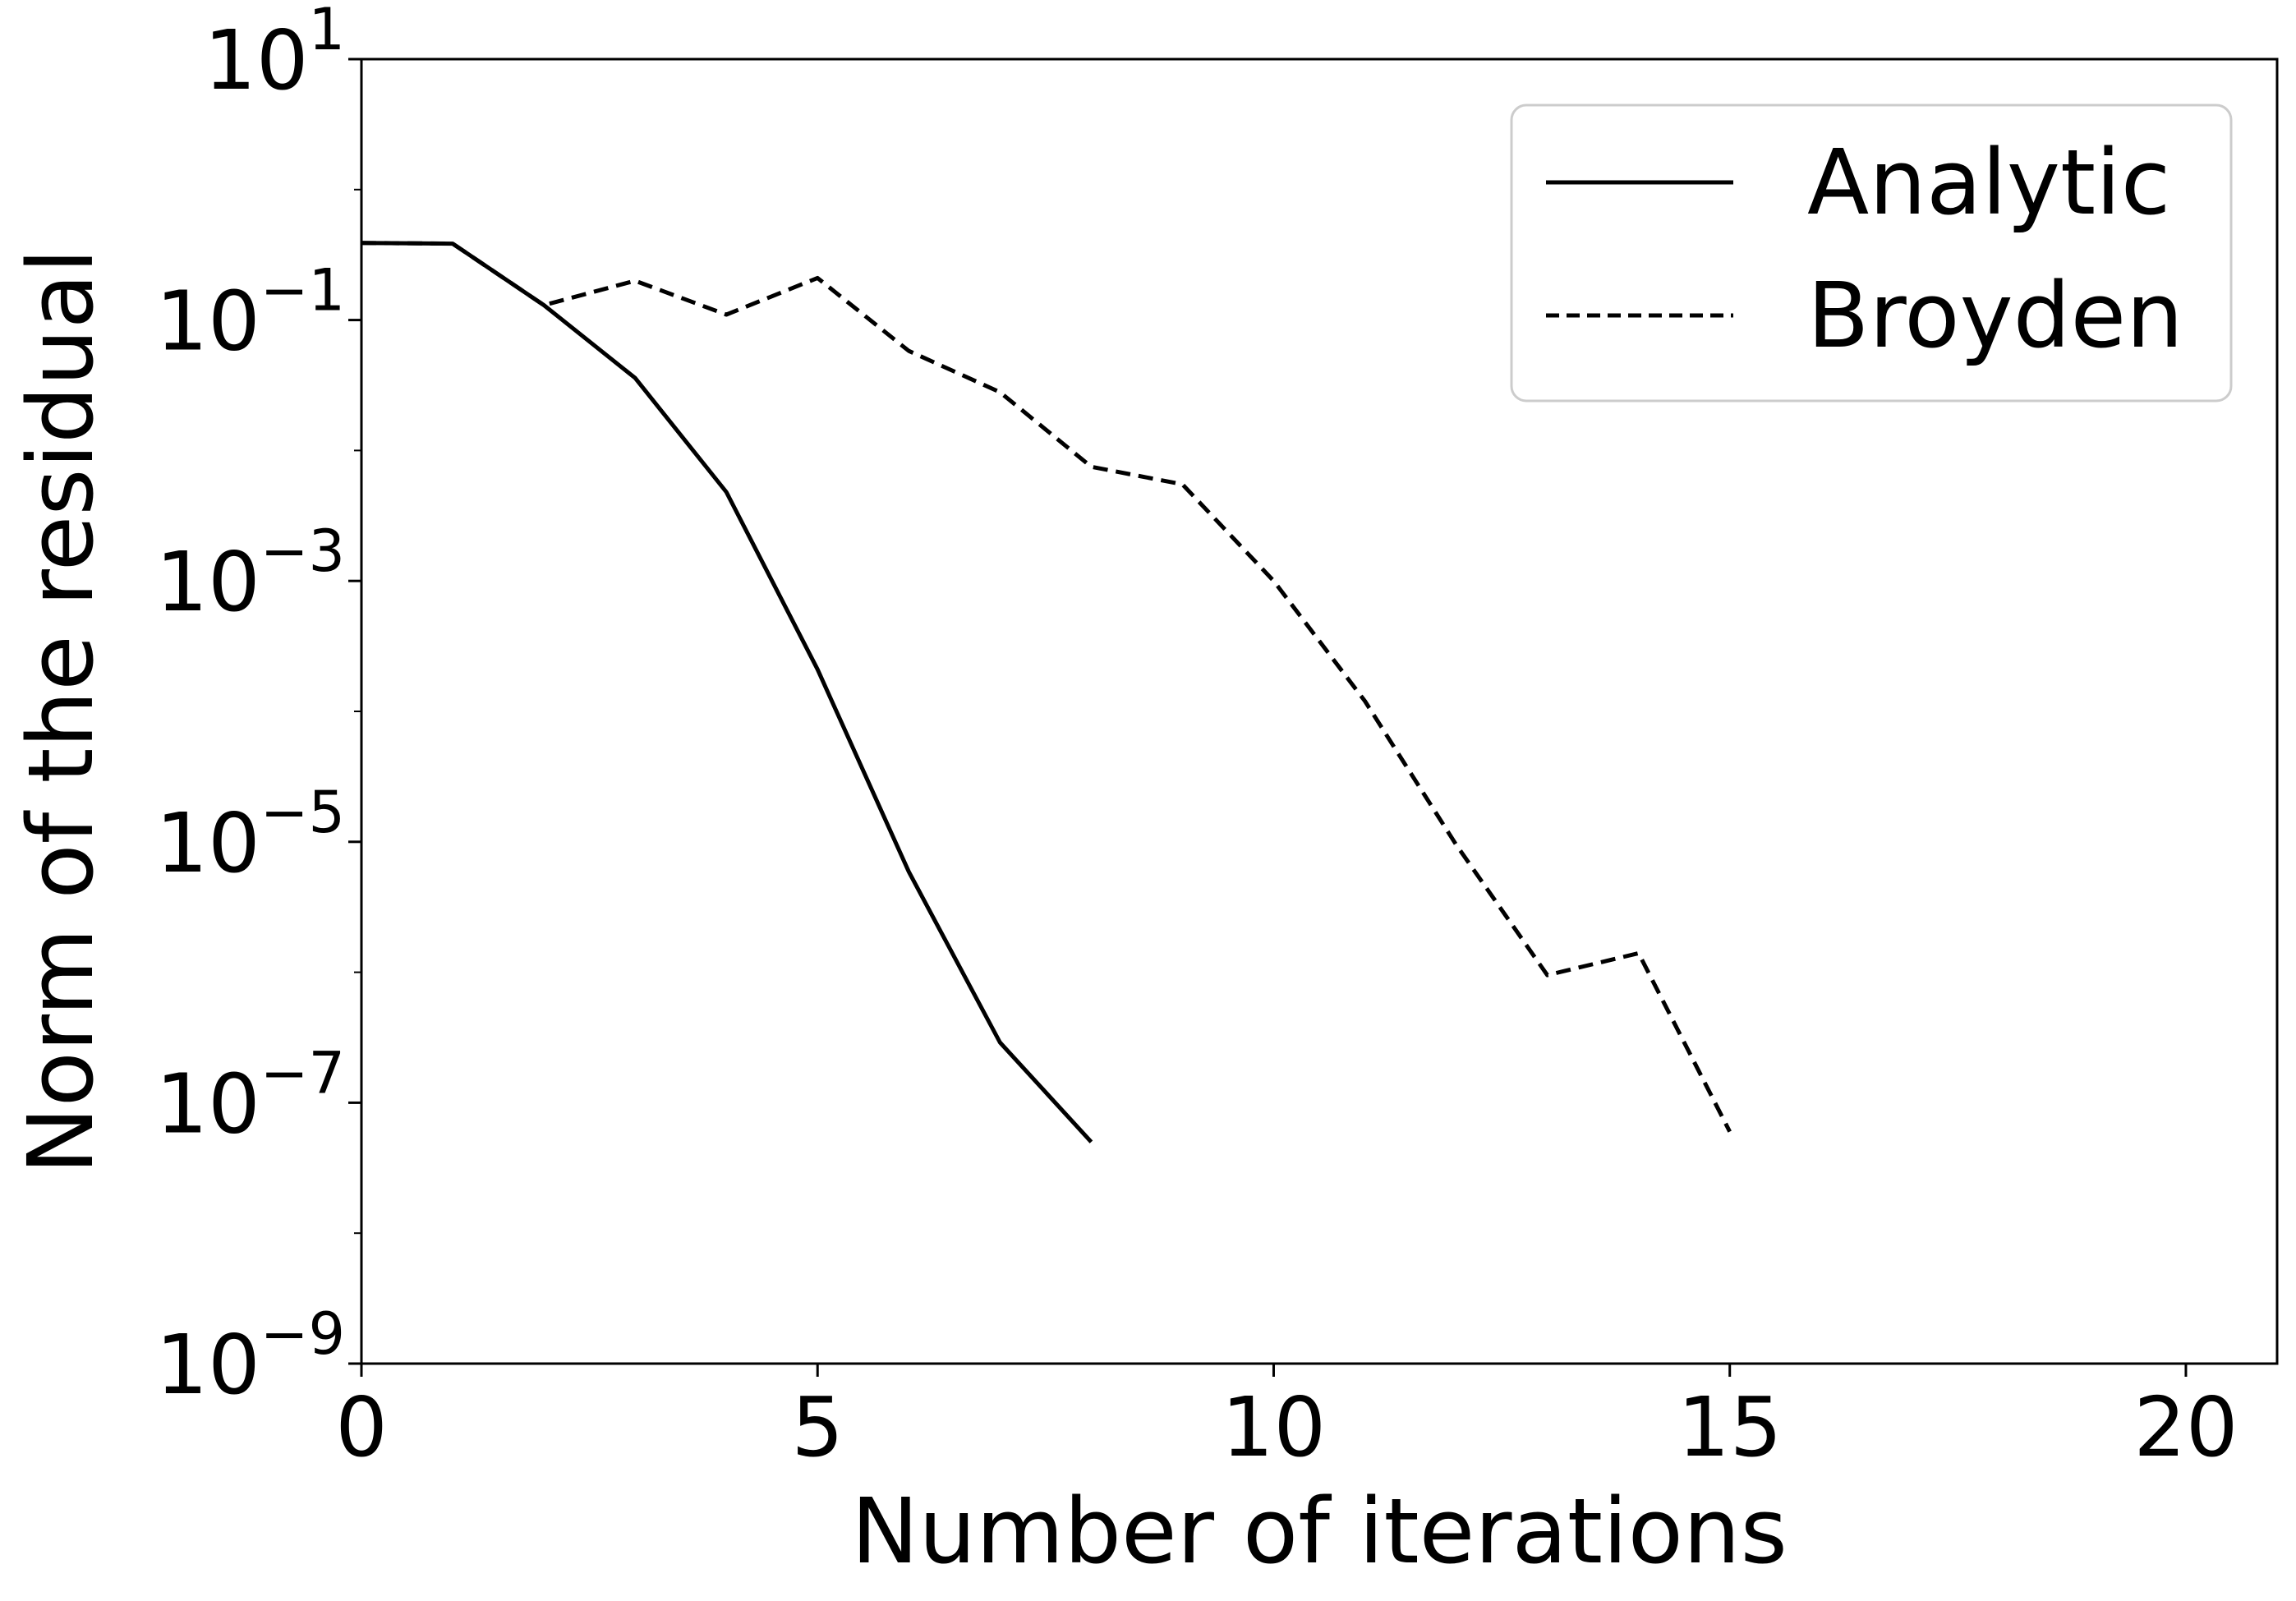 This screenshot has height=1601, width=2296. What do you see at coordinates (1729, 1427) in the screenshot?
I see `x-tick-label: 15` at bounding box center [1729, 1427].